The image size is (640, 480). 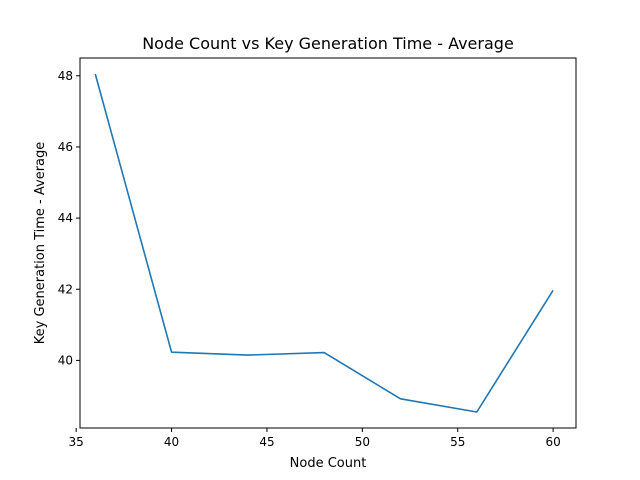 What do you see at coordinates (65, 147) in the screenshot?
I see `y-tick-label: 46` at bounding box center [65, 147].